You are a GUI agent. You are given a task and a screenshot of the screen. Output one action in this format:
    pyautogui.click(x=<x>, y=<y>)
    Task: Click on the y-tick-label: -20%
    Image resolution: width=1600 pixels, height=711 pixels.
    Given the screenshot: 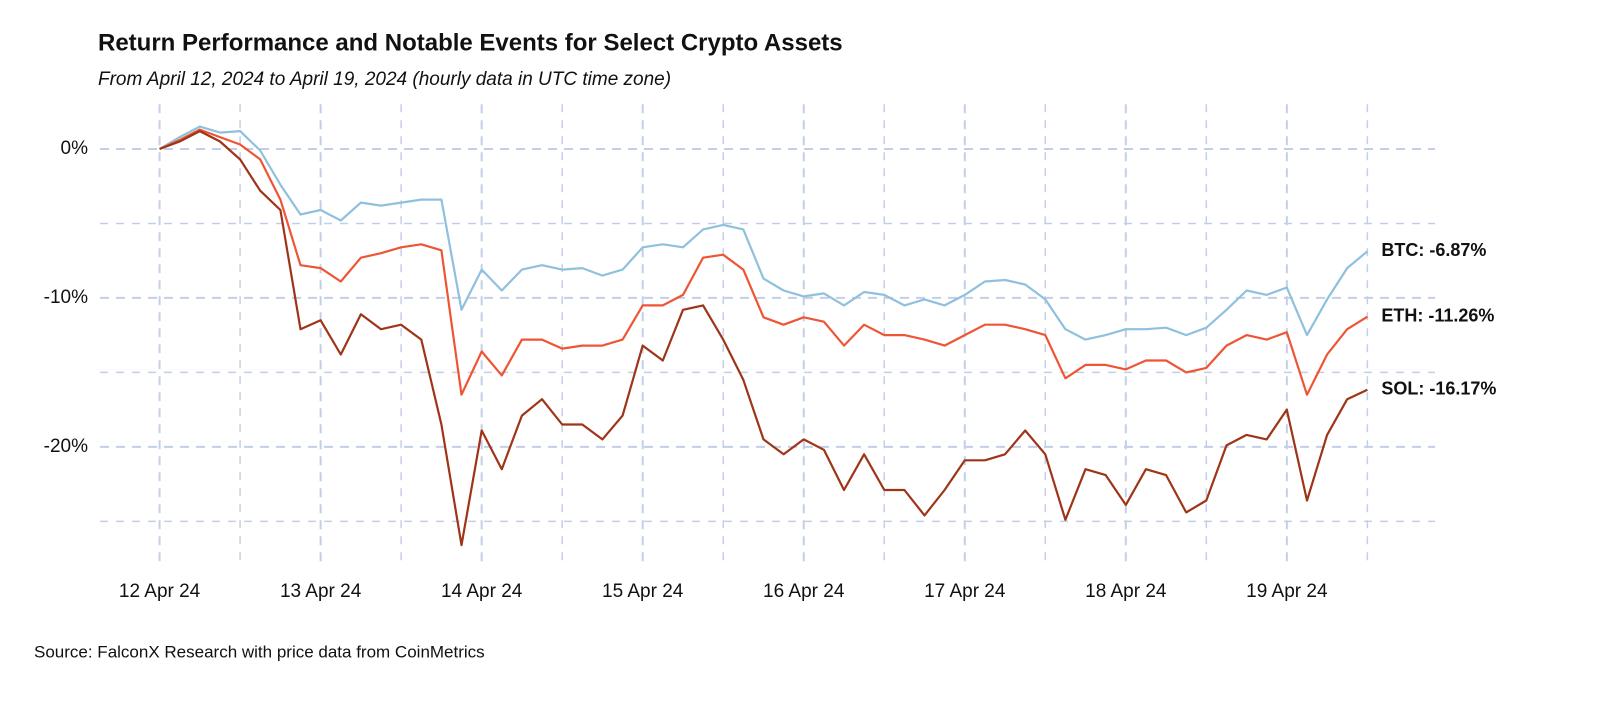 What is the action you would take?
    pyautogui.click(x=66, y=446)
    